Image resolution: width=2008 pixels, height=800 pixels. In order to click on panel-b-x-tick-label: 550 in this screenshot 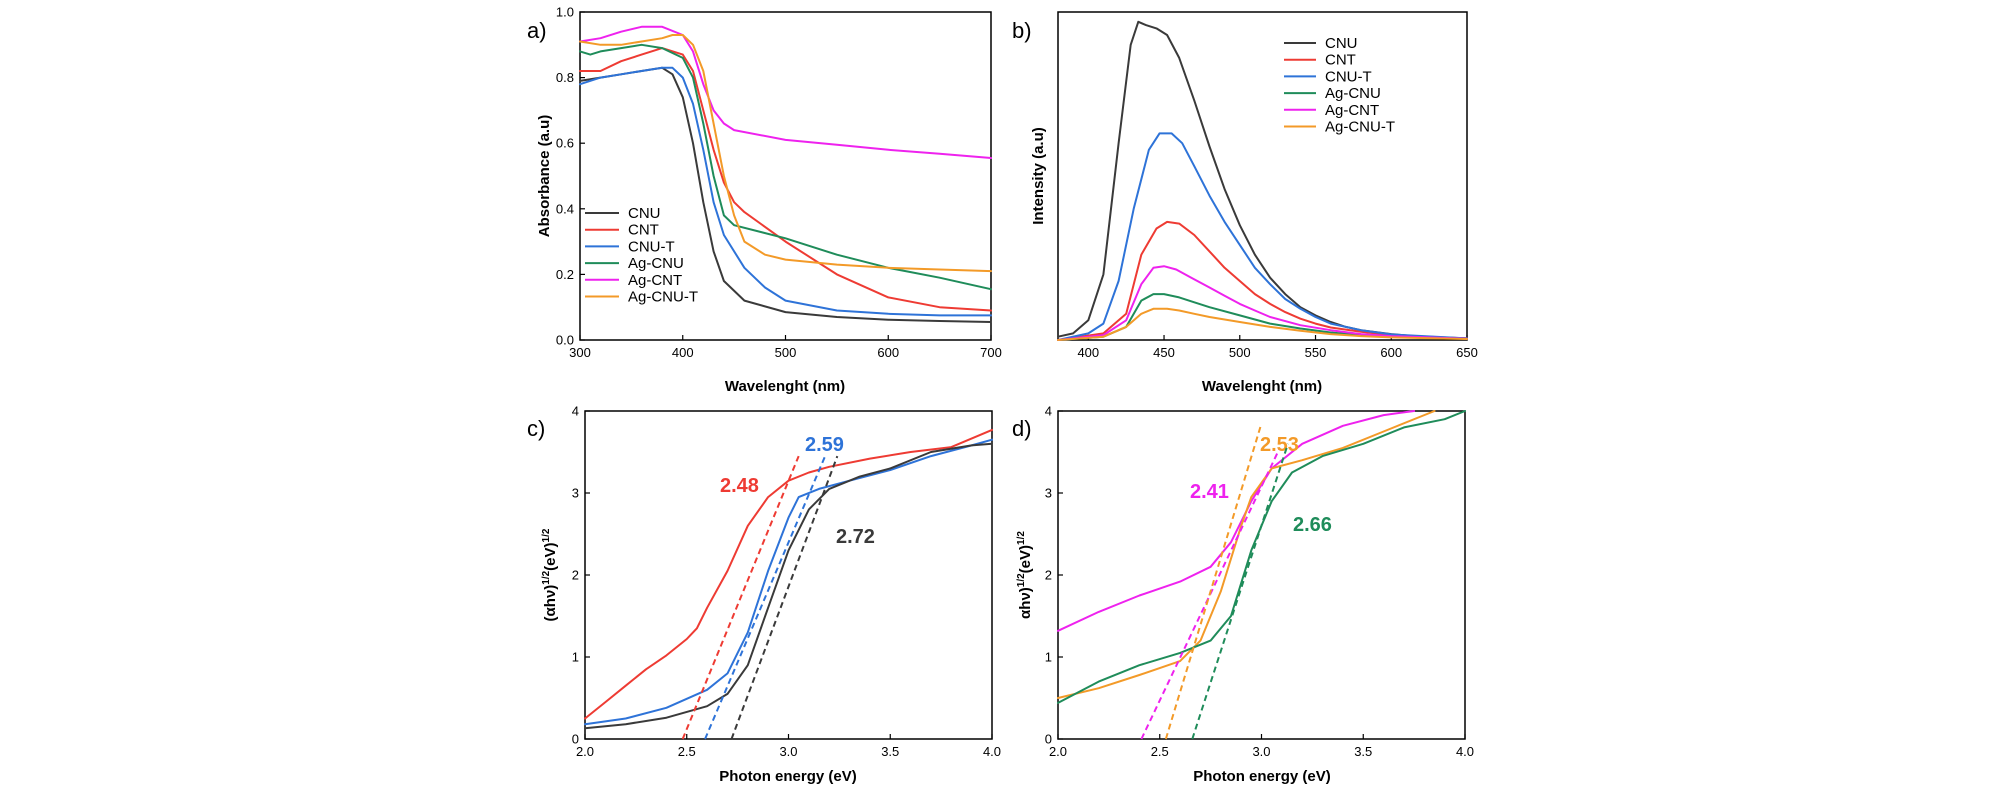, I will do `click(1316, 352)`.